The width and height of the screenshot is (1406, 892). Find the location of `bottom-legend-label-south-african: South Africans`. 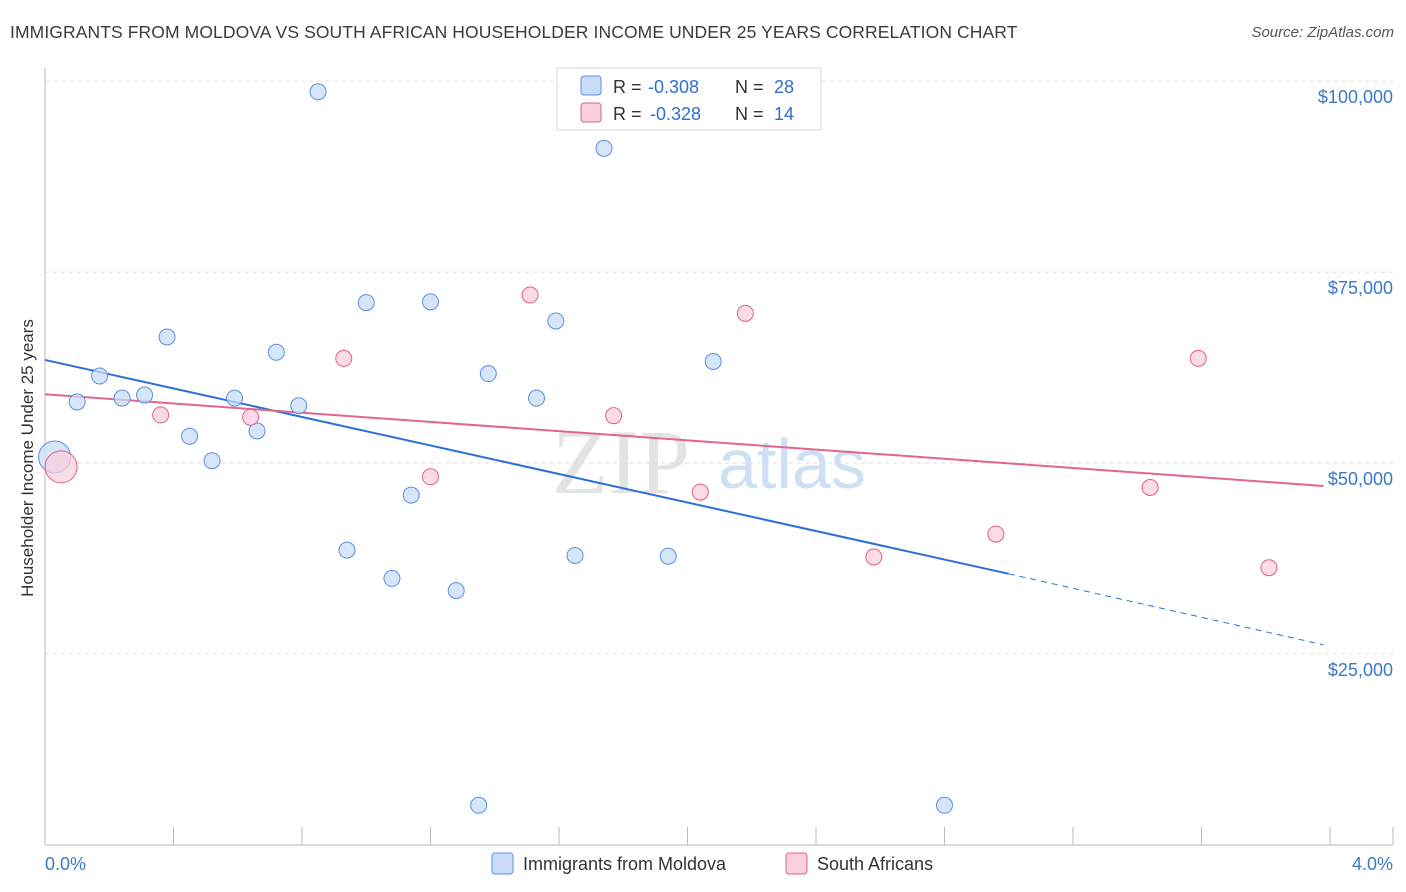

bottom-legend-label-south-african: South Africans is located at coordinates (875, 864).